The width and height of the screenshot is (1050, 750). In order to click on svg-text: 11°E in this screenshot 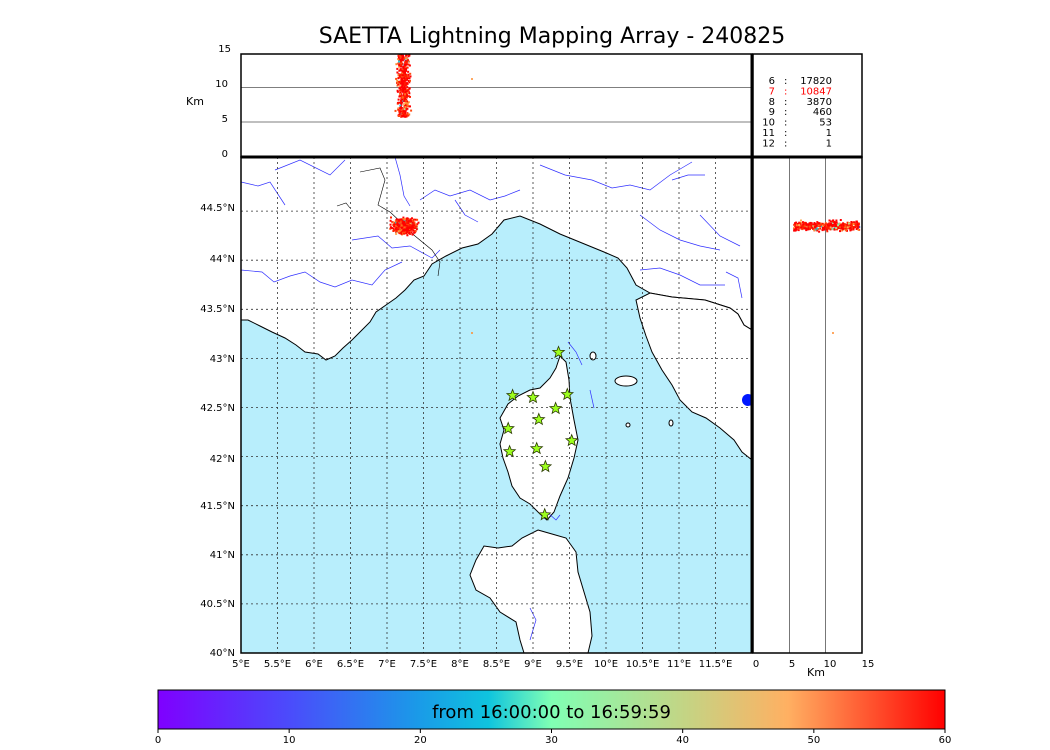, I will do `click(679, 664)`.